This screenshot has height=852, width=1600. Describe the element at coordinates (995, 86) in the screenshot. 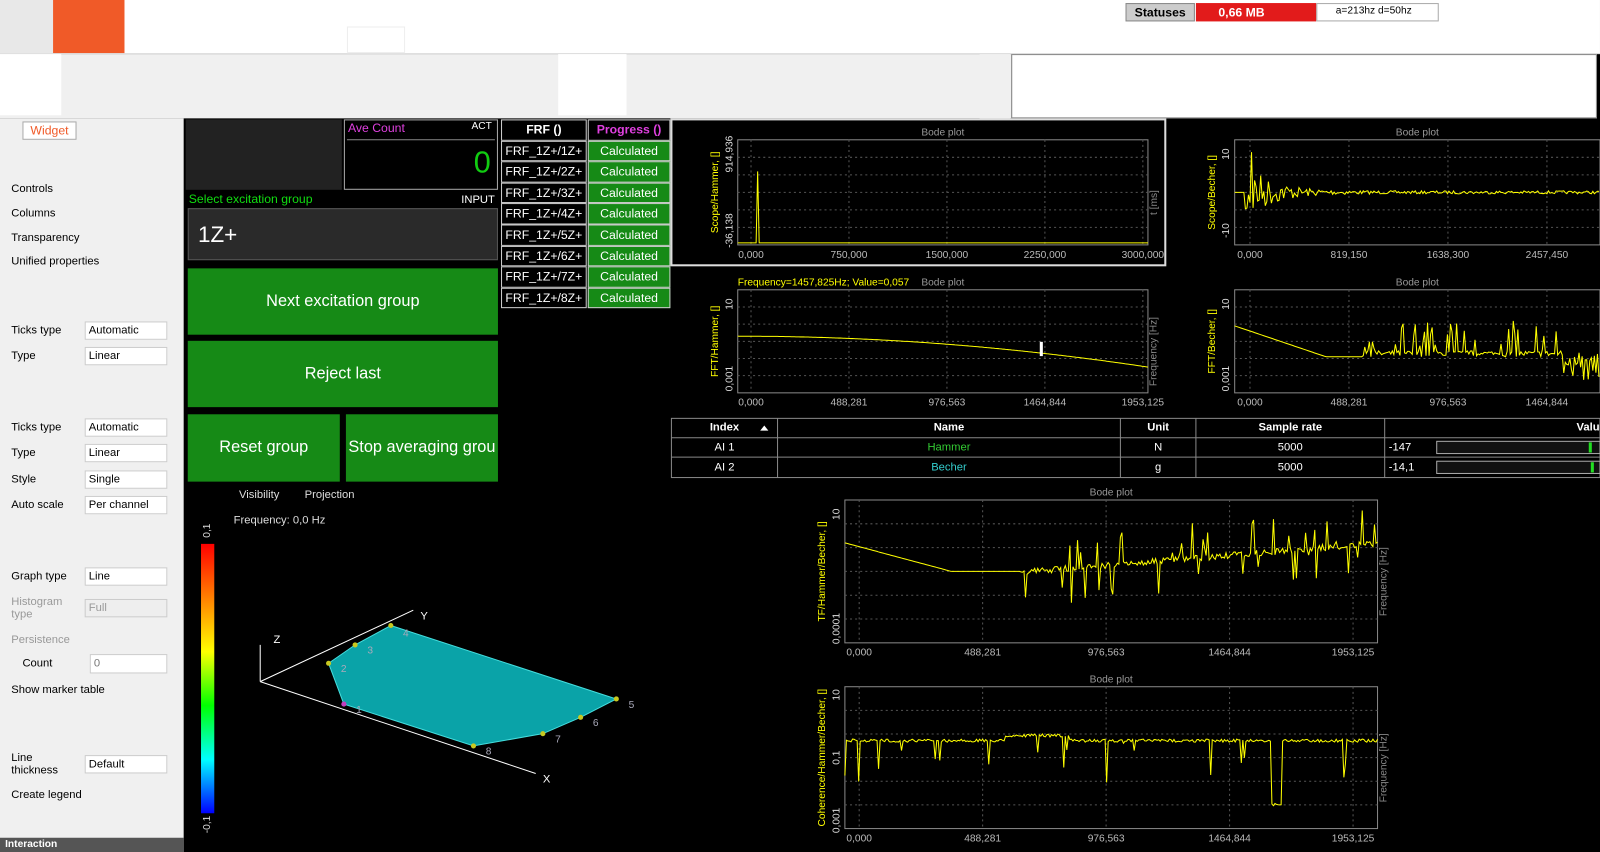

I see `toolbar-right` at that location.